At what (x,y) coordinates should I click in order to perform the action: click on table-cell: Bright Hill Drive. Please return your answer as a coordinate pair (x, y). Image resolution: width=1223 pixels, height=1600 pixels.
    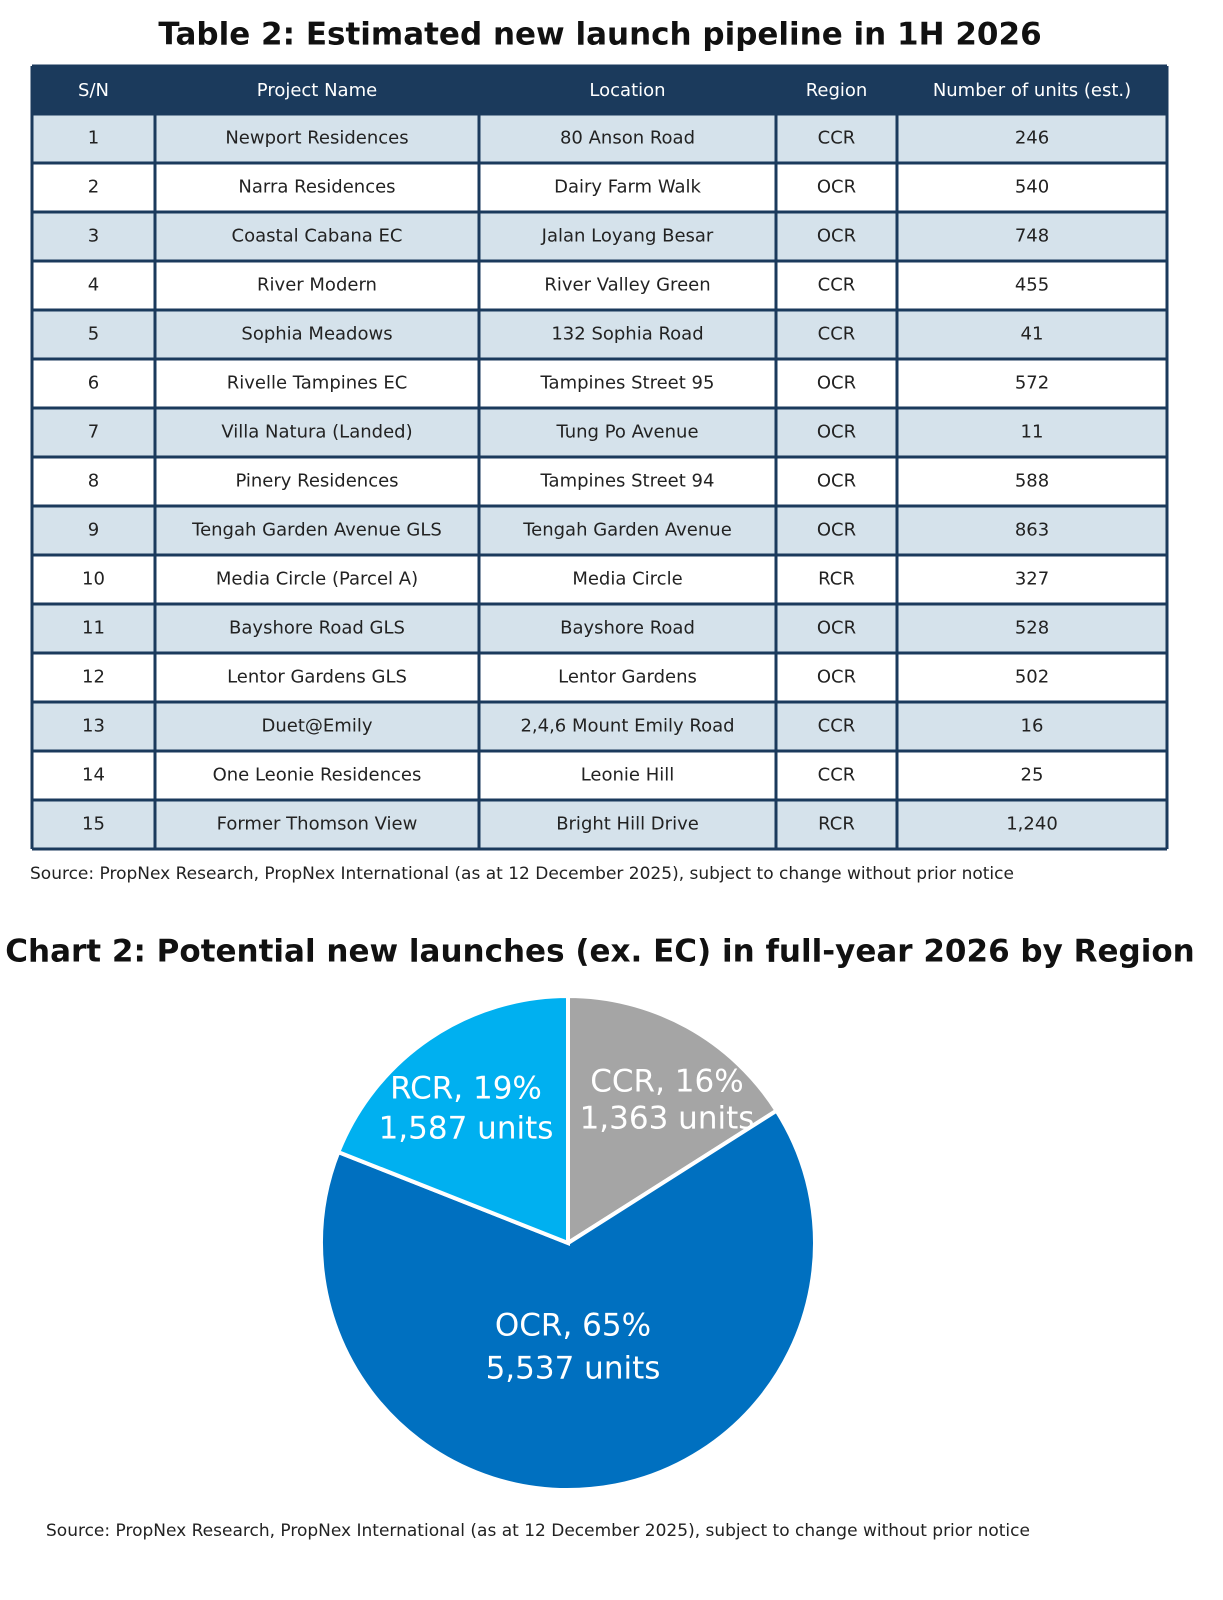
    Looking at the image, I should click on (627, 824).